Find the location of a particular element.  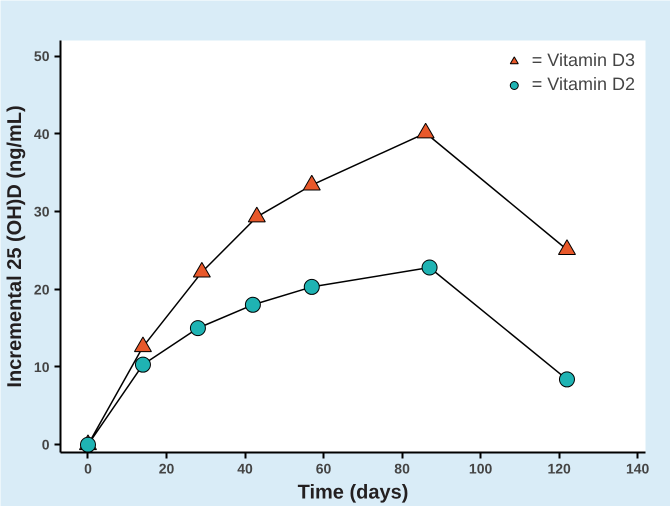

x-tick-label: 140 is located at coordinates (638, 468).